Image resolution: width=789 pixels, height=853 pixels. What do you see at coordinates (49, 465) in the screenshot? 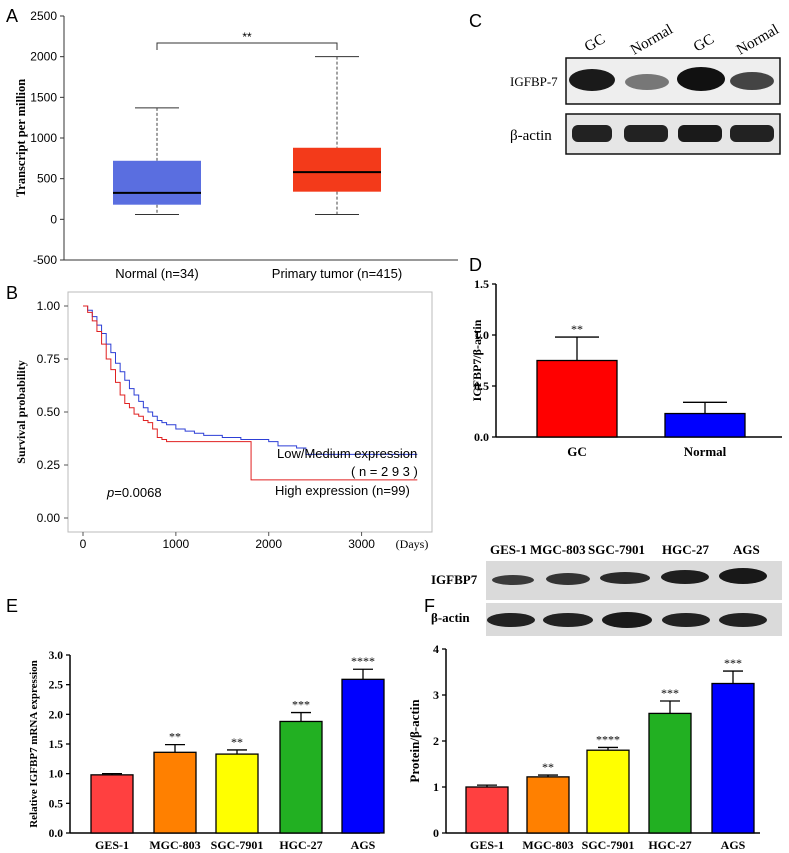
I see `y-tick-label: 0.25` at bounding box center [49, 465].